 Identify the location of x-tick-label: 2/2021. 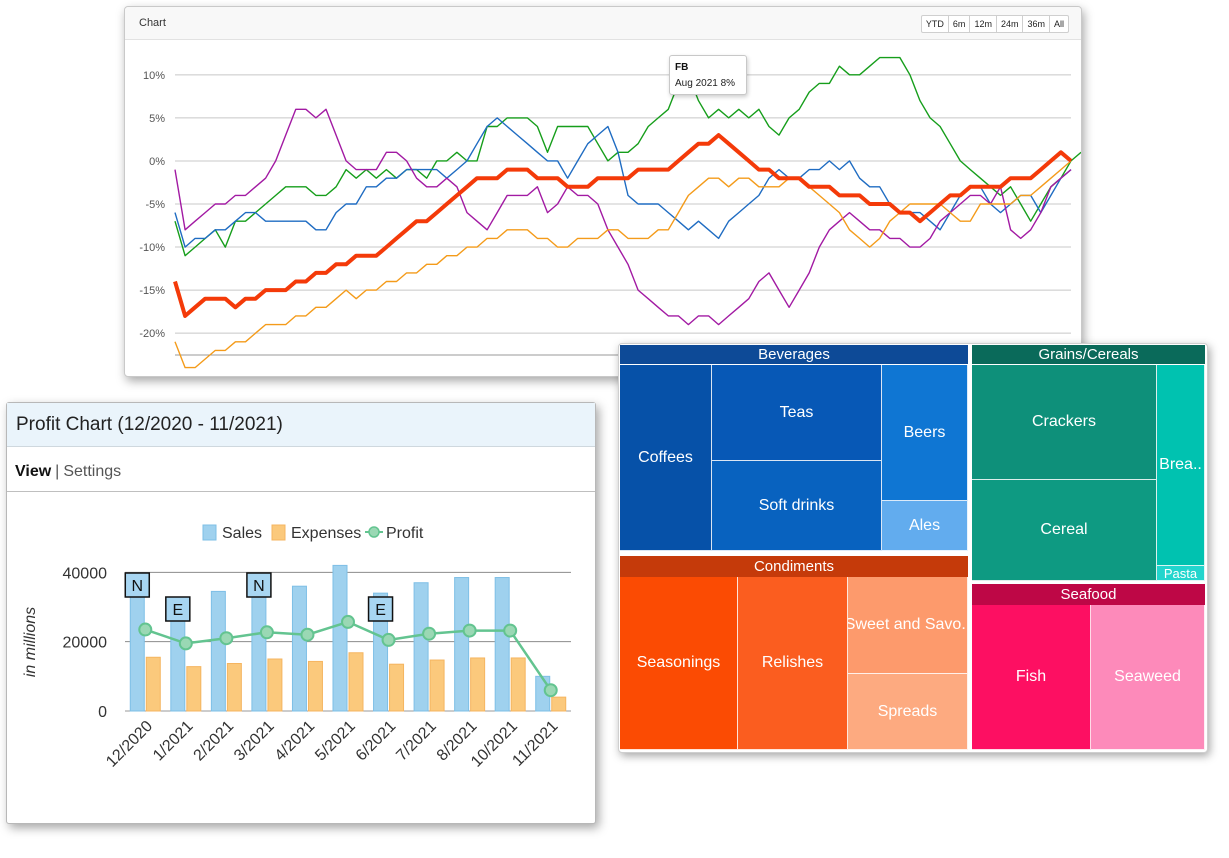
(214, 741).